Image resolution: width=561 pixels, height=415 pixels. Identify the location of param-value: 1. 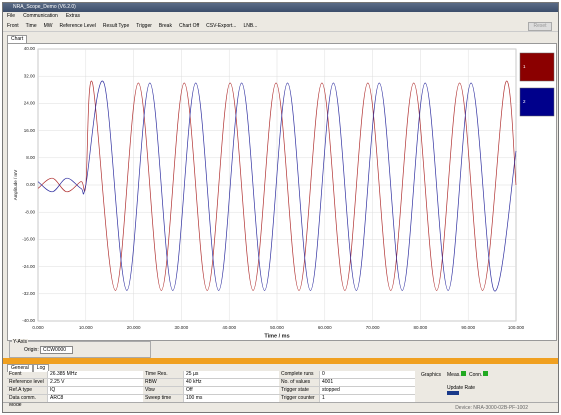
(367, 398).